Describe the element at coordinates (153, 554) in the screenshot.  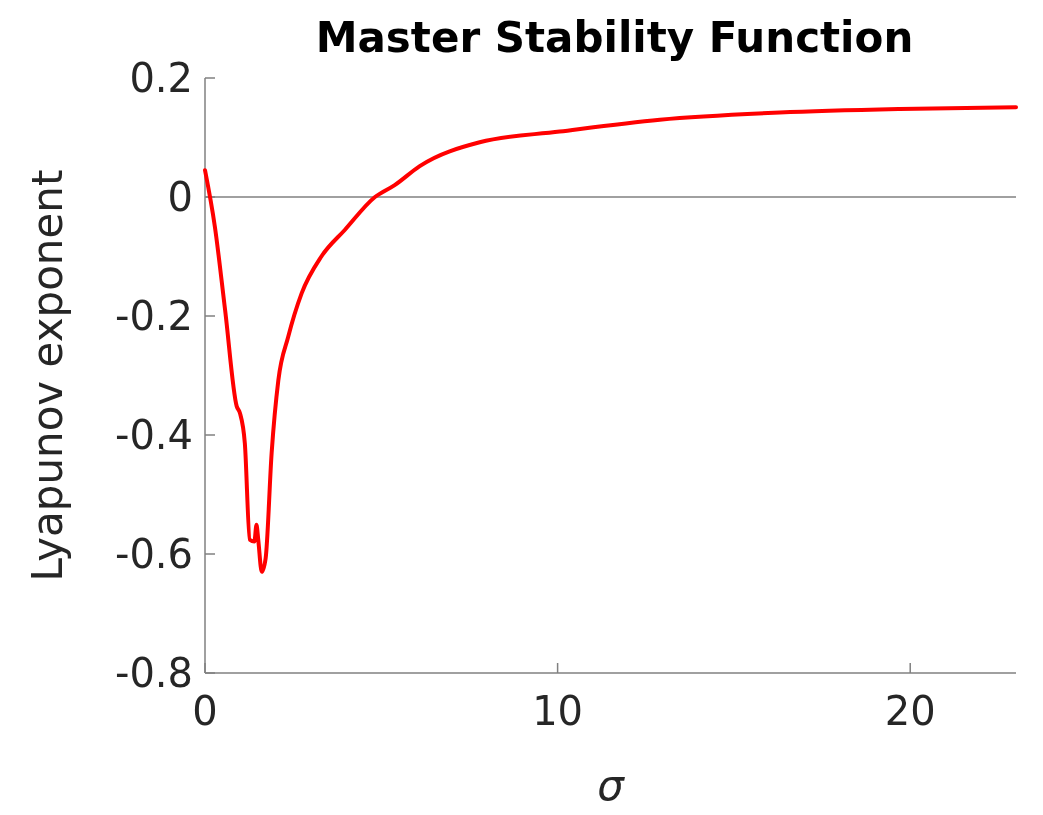
I see `y-tick-label: -0.6` at that location.